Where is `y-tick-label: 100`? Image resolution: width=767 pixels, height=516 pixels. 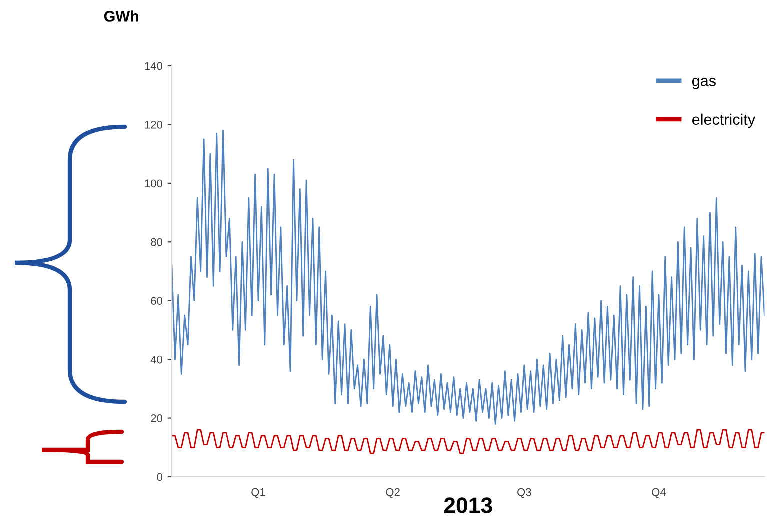
y-tick-label: 100 is located at coordinates (154, 184).